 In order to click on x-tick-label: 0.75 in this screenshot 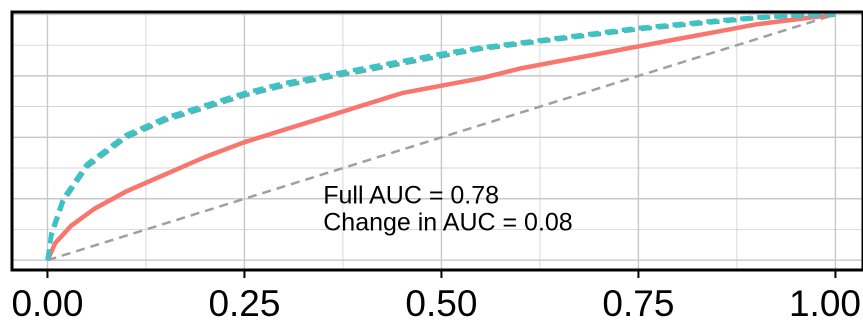, I will do `click(638, 303)`.